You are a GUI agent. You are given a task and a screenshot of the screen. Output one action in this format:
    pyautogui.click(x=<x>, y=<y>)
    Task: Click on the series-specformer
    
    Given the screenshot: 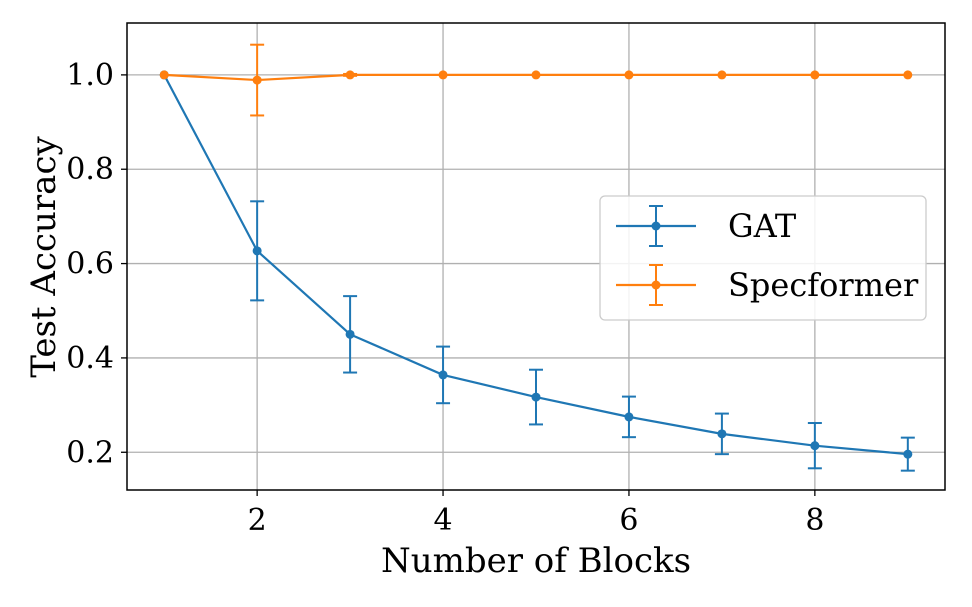 What is the action you would take?
    pyautogui.click(x=536, y=80)
    